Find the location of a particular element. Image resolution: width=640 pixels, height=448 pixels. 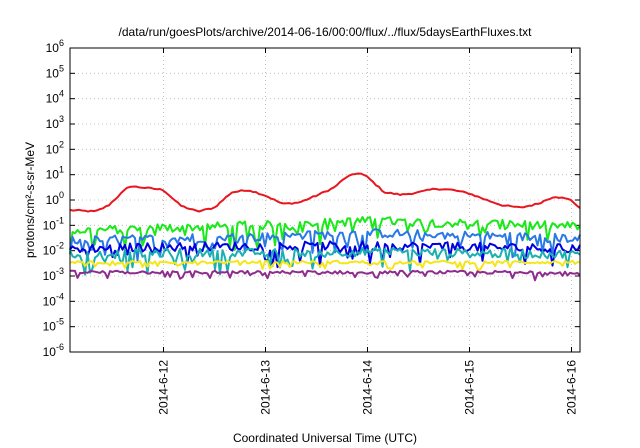

y-tick-exponent: 4 is located at coordinates (61, 94).